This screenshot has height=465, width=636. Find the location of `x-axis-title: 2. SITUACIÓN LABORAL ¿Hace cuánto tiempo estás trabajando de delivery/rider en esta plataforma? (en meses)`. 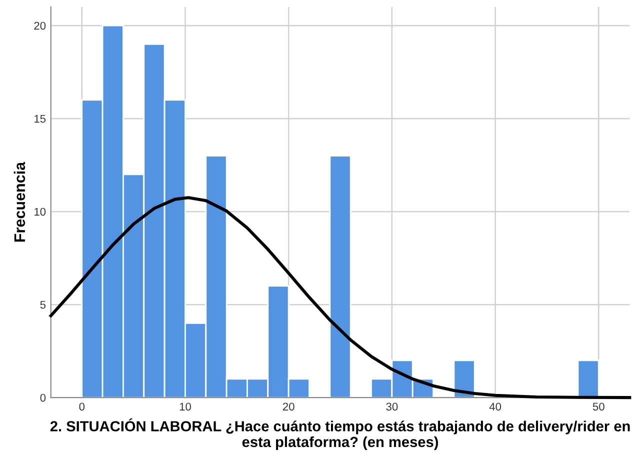

x-axis-title: 2. SITUACIÓN LABORAL ¿Hace cuánto tiempo estás trabajando de delivery/rider en esta plataforma? (en meses) is located at coordinates (340, 434).